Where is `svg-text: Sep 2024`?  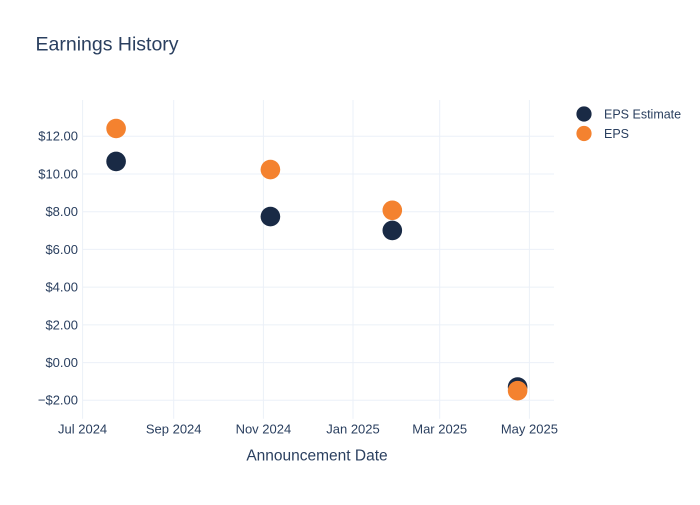 svg-text: Sep 2024 is located at coordinates (174, 429).